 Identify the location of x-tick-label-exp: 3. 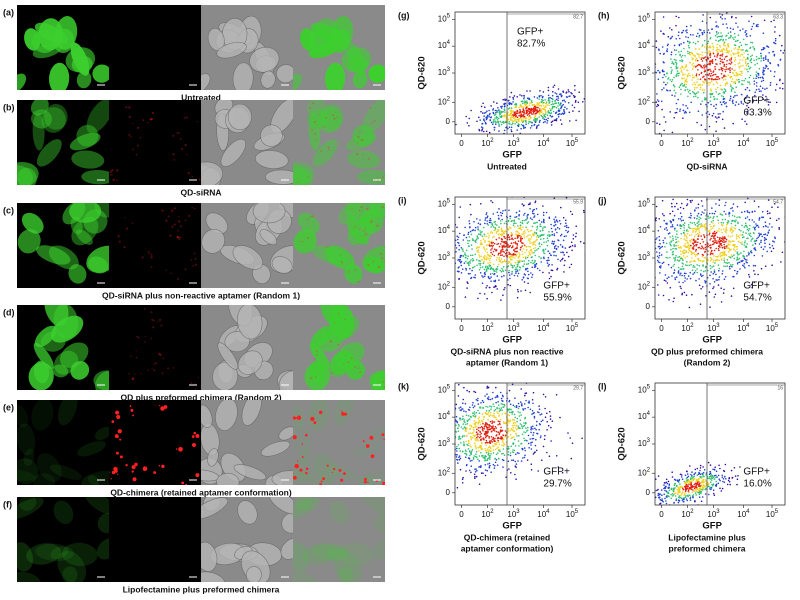
(718, 326).